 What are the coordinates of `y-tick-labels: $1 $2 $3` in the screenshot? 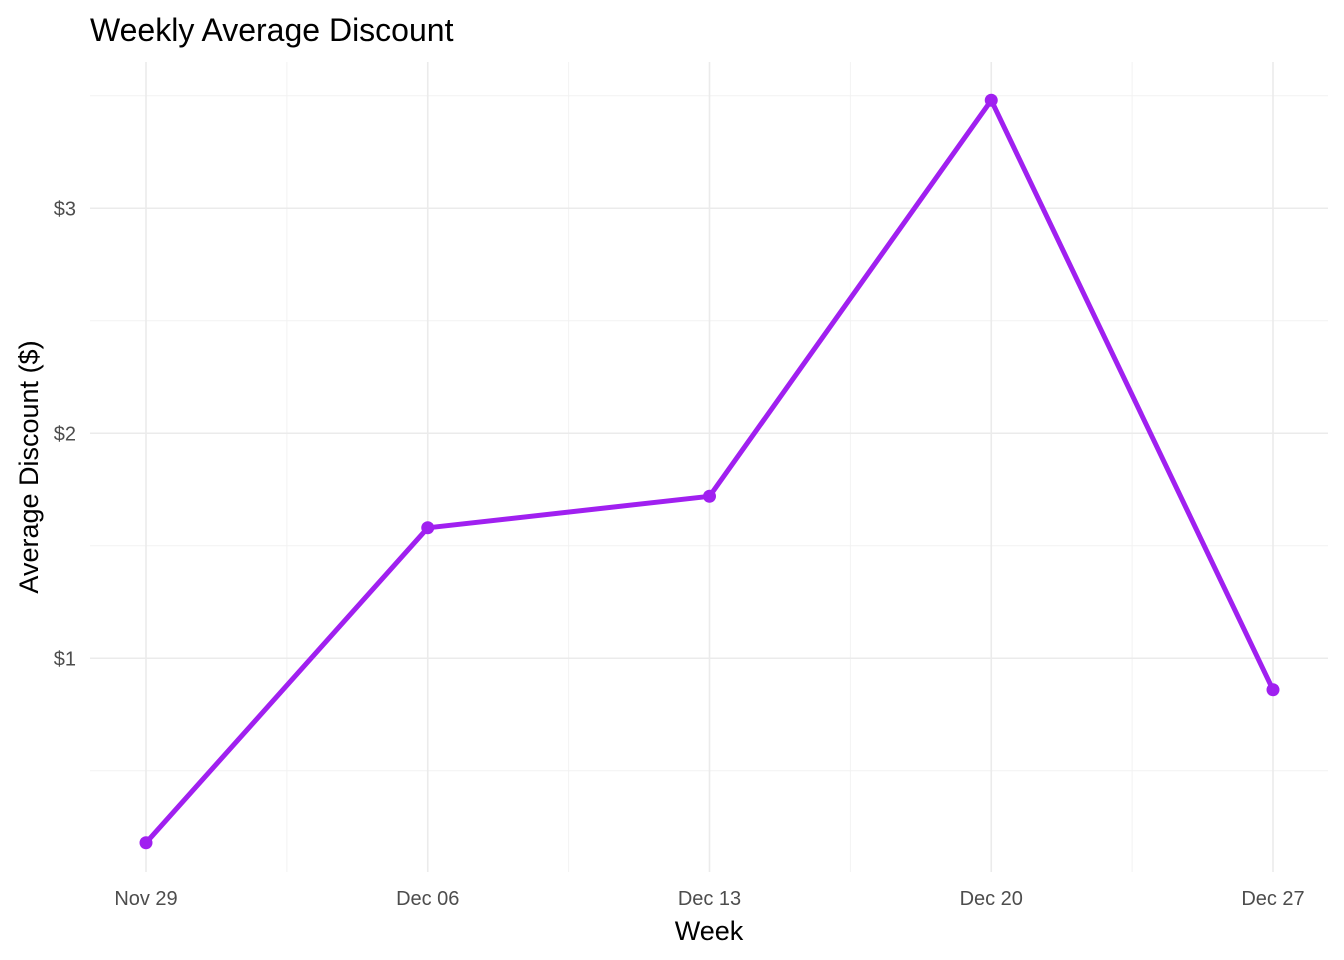 It's located at (65, 434).